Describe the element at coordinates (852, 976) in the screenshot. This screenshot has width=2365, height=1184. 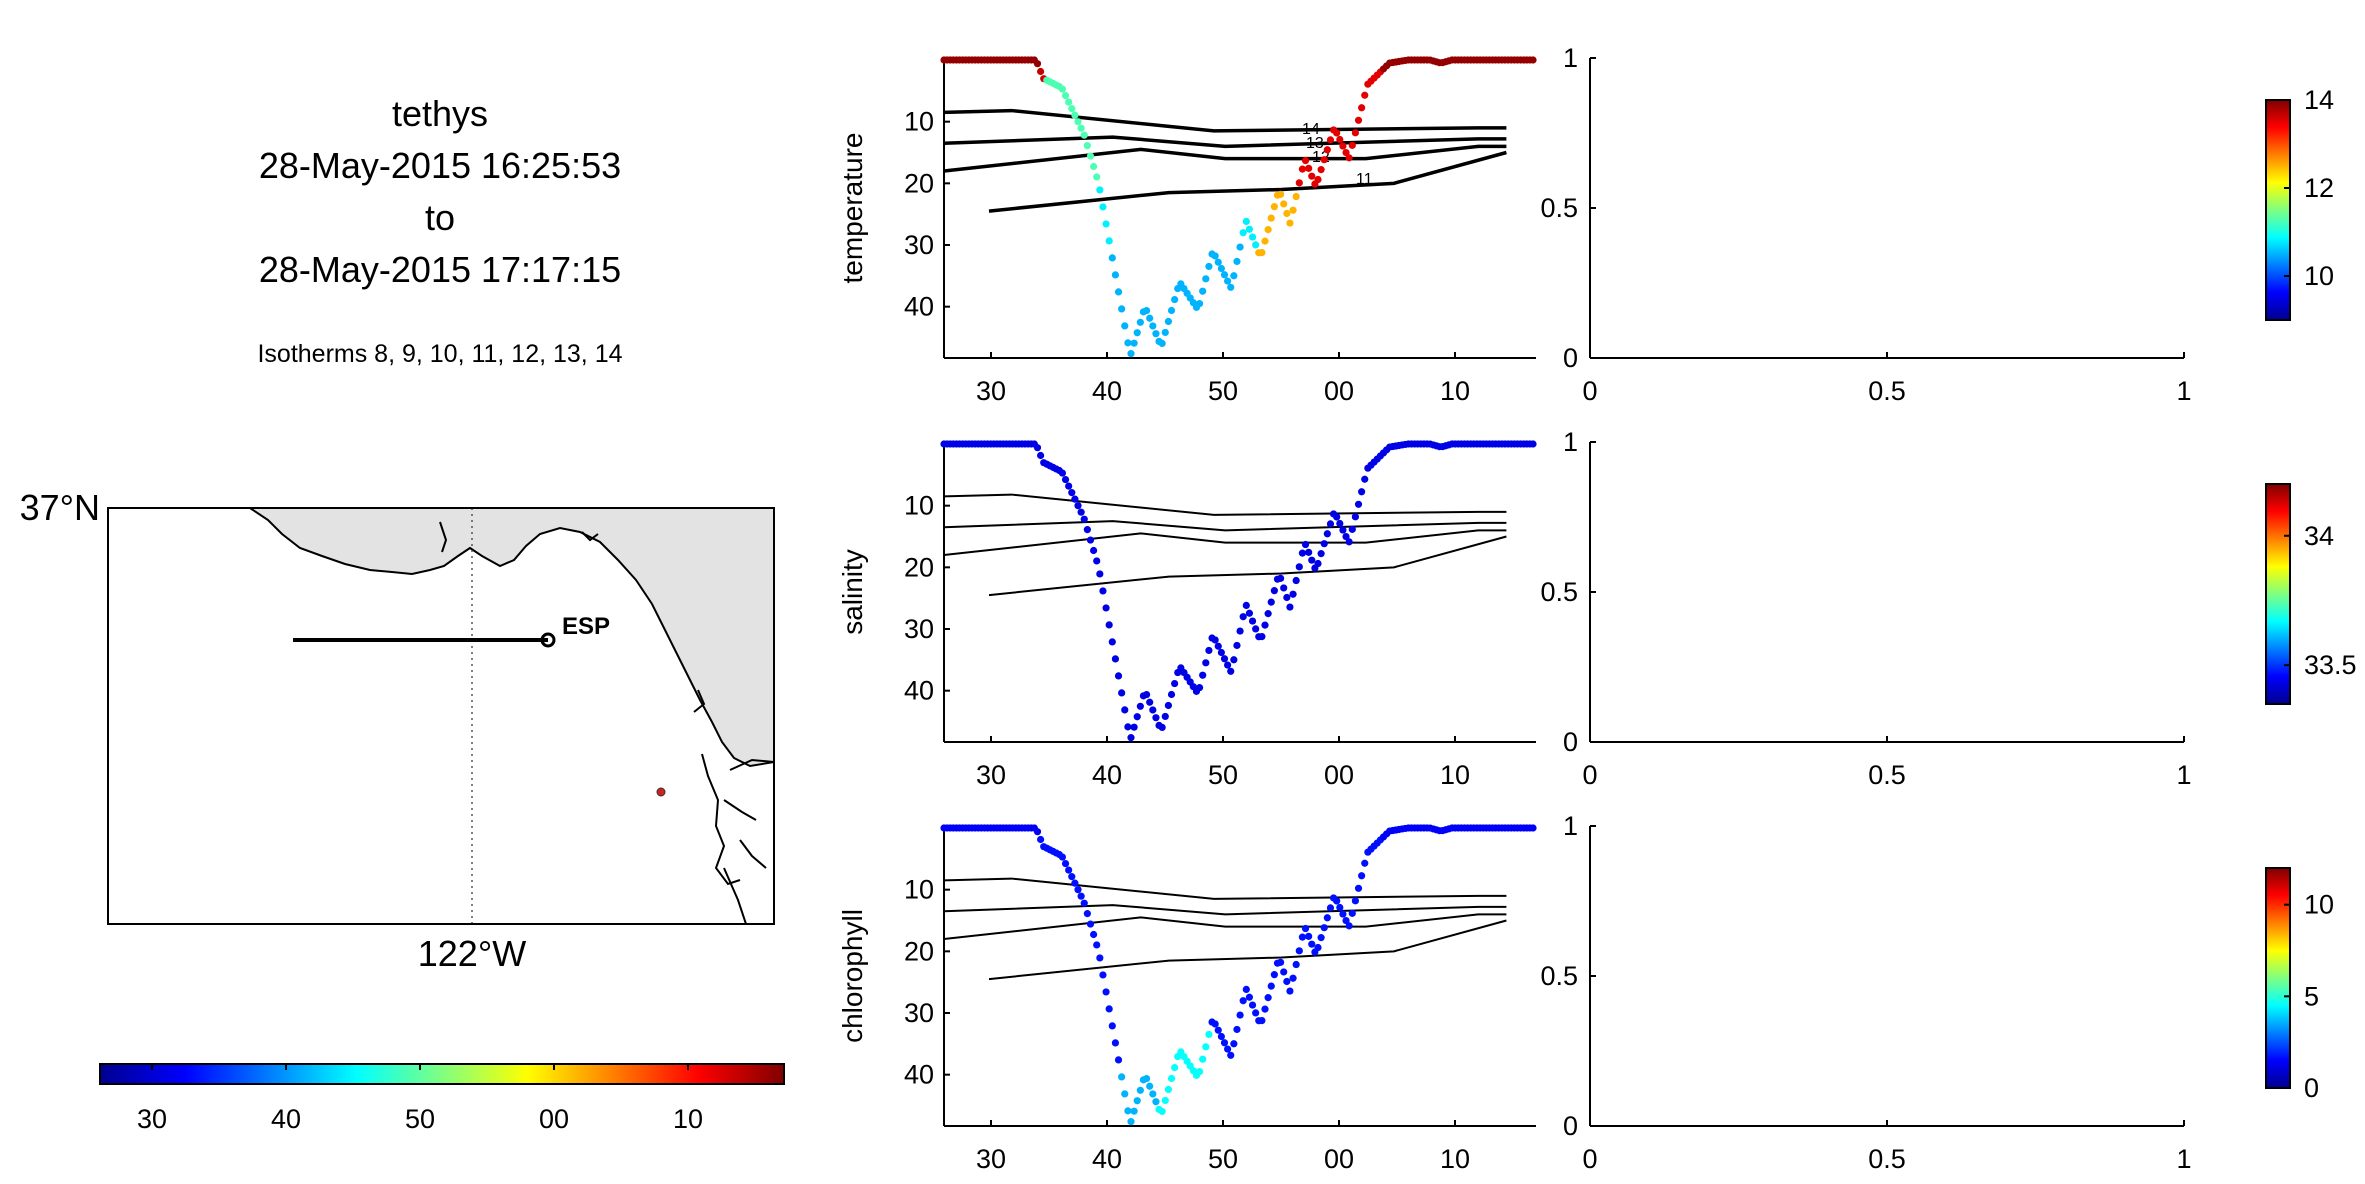
I see `y-axis-label: chlorophyll` at that location.